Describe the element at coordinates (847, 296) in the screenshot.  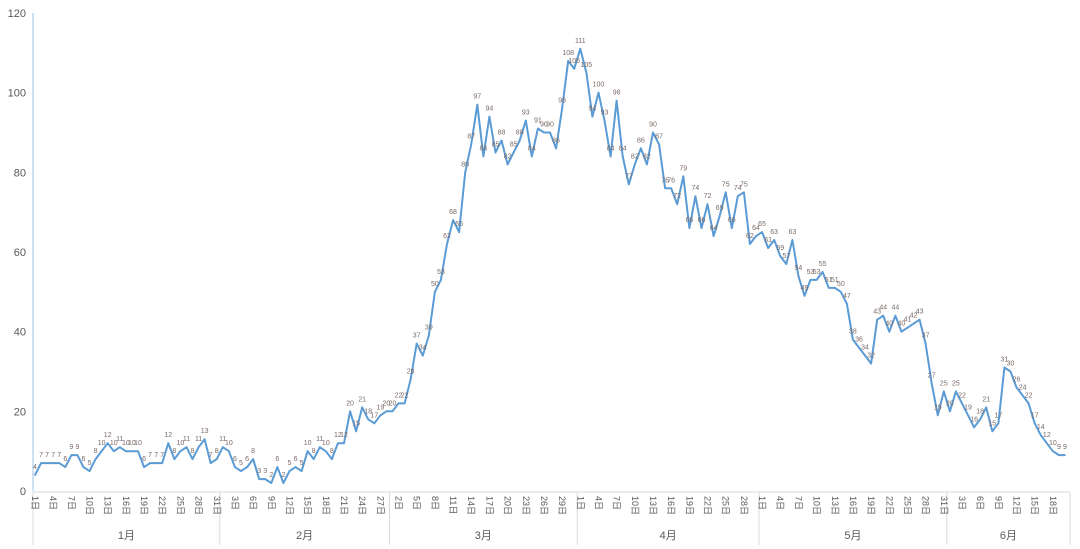
I see `data-label: 47` at that location.